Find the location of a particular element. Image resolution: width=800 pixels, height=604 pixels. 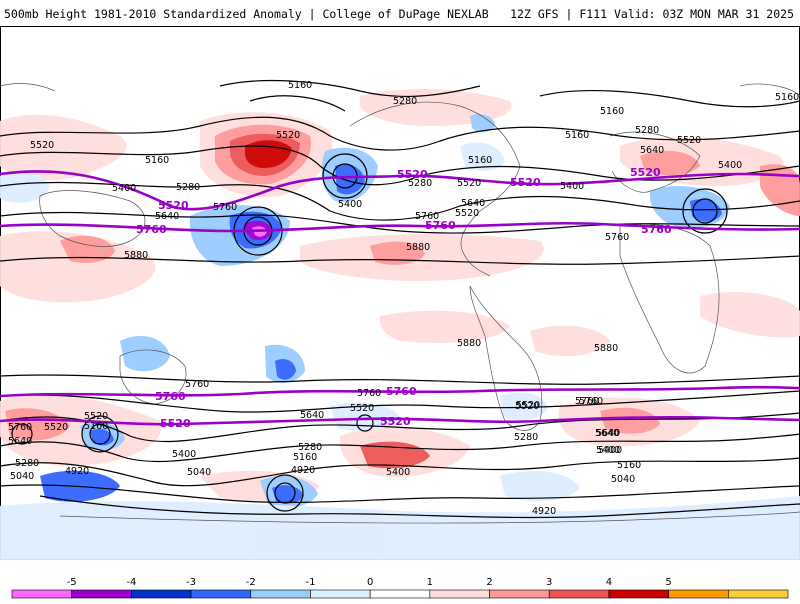

colorbar-swatches is located at coordinates (400, 594).